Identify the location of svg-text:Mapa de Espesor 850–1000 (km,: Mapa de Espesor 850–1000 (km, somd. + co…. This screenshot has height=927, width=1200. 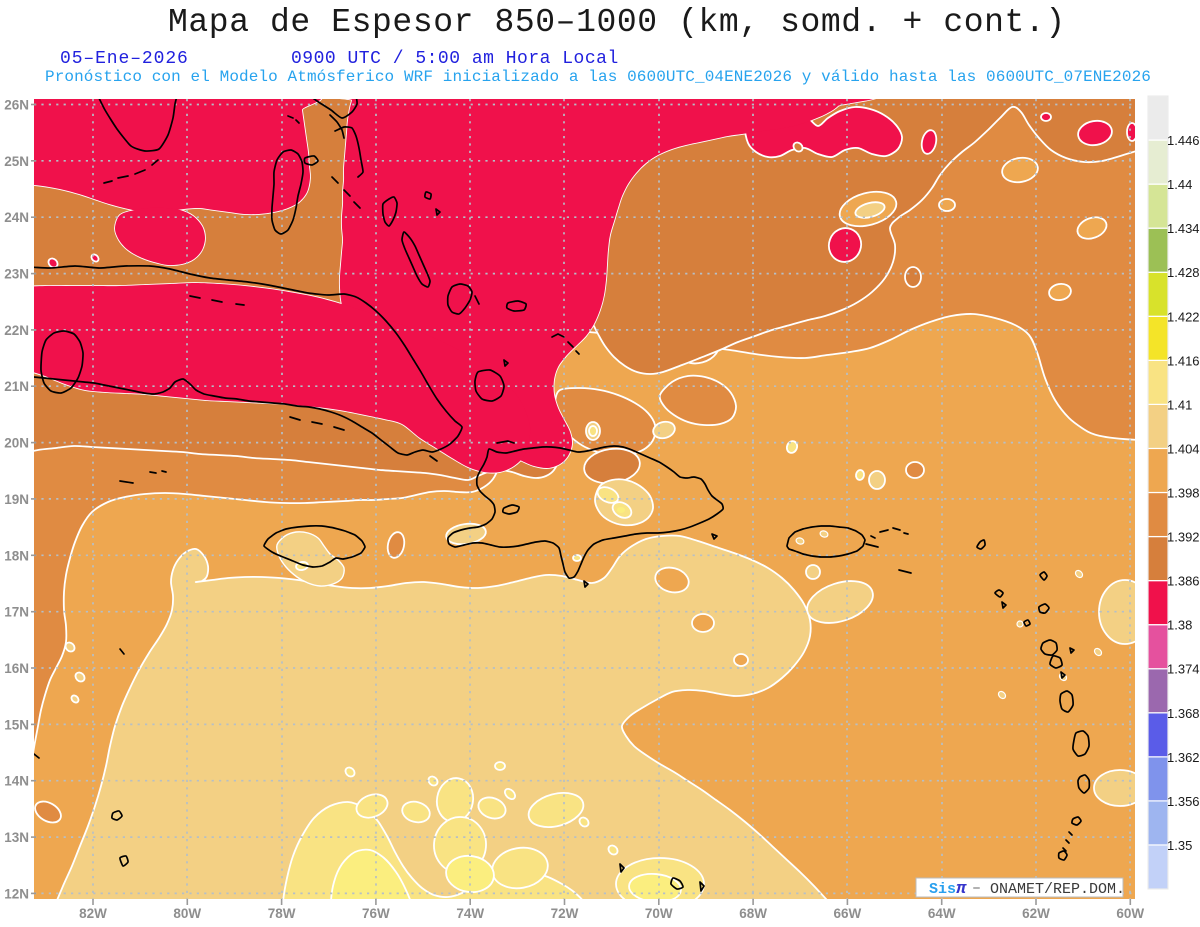
(617, 22).